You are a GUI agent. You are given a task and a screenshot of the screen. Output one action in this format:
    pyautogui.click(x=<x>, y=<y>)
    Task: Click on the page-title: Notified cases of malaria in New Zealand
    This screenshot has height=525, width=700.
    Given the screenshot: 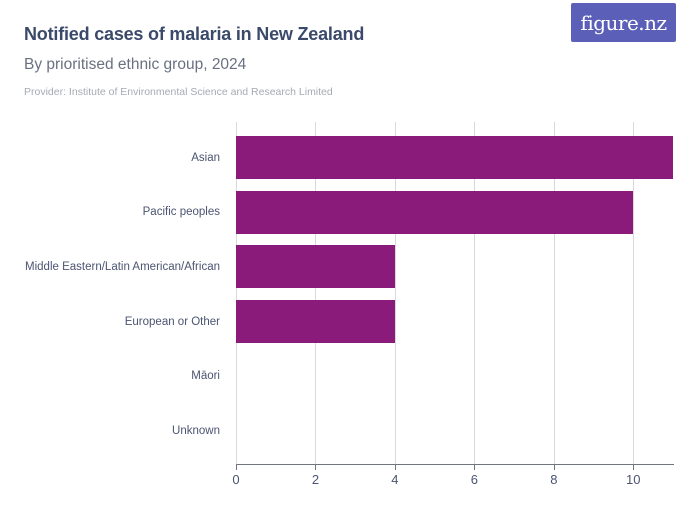 What is the action you would take?
    pyautogui.click(x=194, y=34)
    